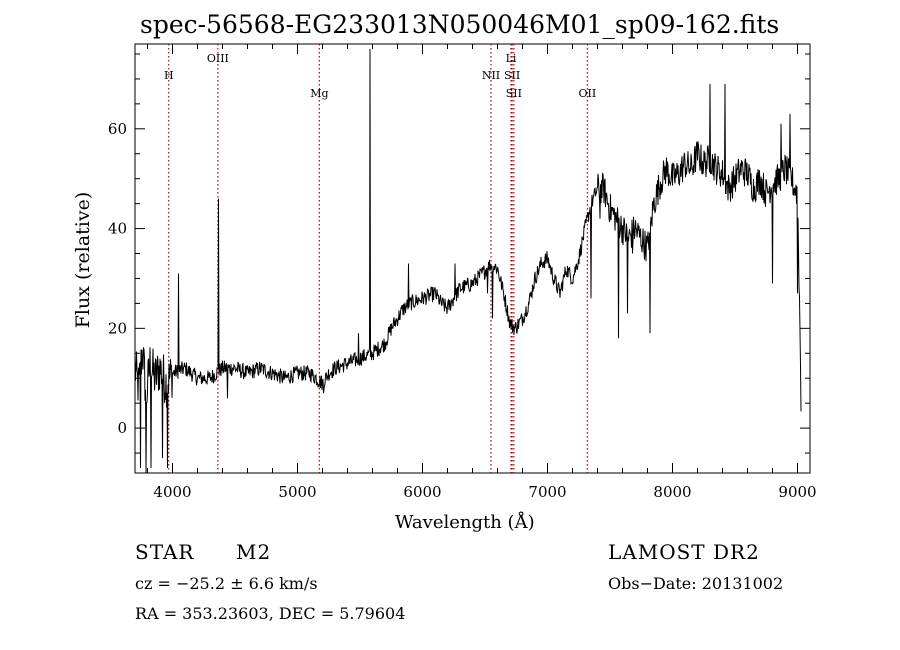  I want to click on spectral-line-label: H, so click(169, 75).